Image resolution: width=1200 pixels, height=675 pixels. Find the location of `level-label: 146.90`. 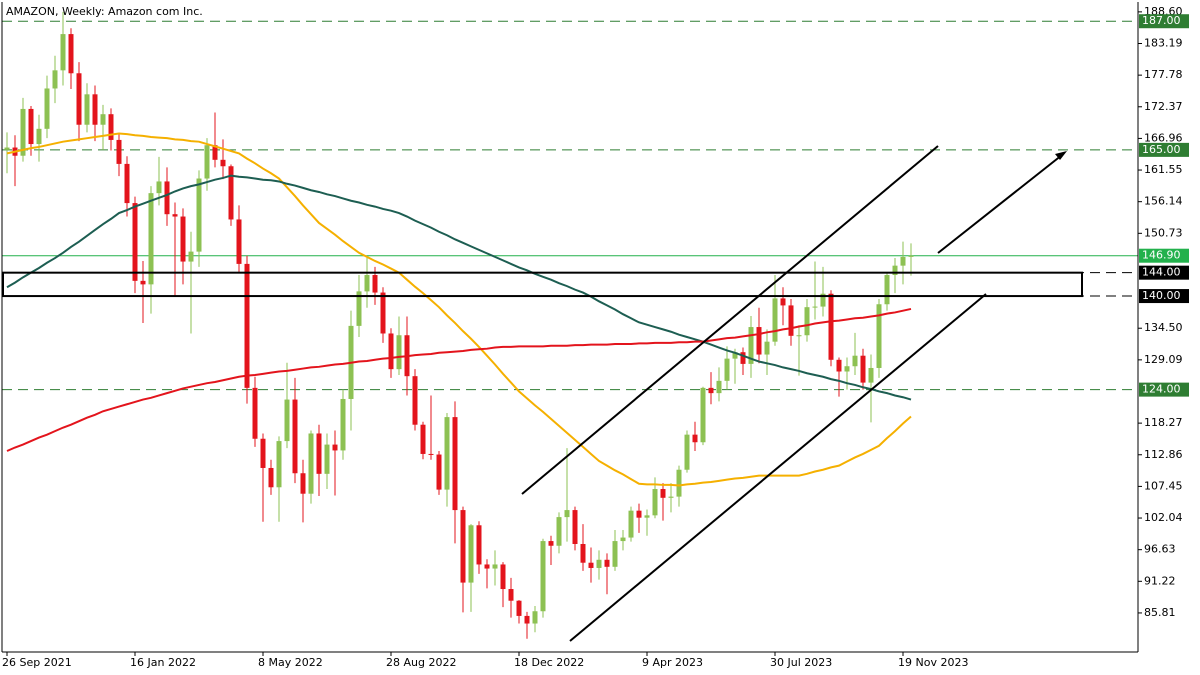

level-label: 146.90 is located at coordinates (1161, 255).